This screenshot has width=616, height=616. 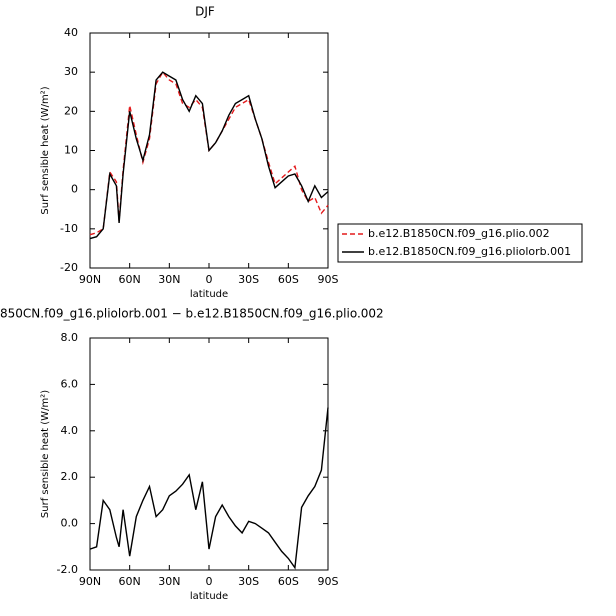 What do you see at coordinates (459, 233) in the screenshot?
I see `legend-label: b.e12.B1850CN.f09_g16.plio.002` at bounding box center [459, 233].